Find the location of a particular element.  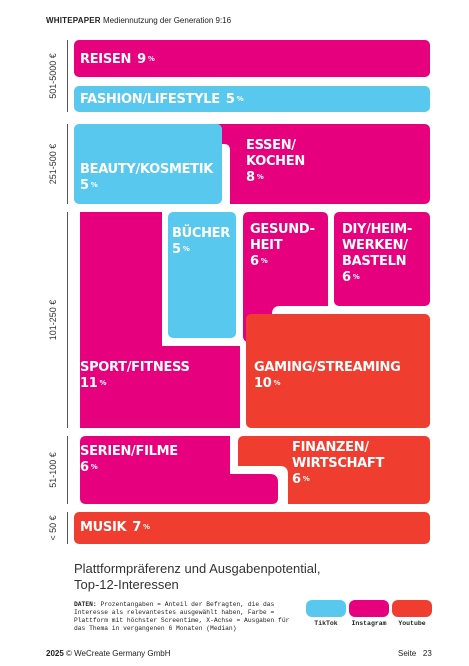

label-diy-name-2: WERKEN/ is located at coordinates (375, 245).